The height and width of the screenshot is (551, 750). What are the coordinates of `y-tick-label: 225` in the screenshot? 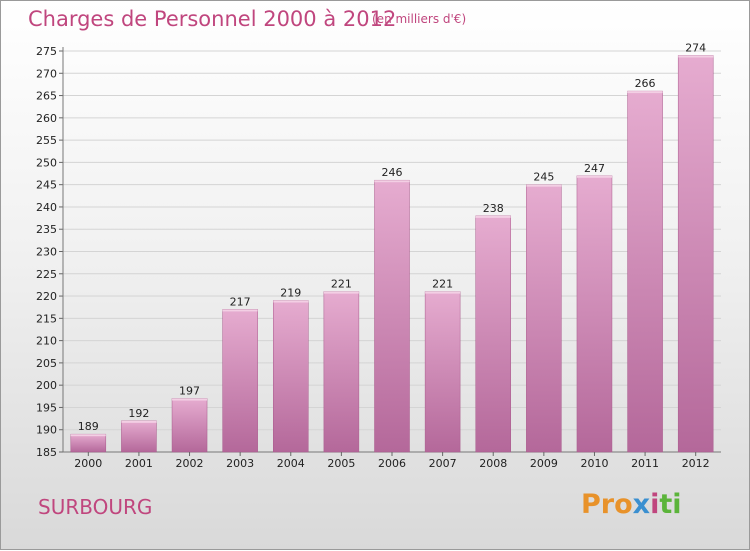 It's located at (46, 274).